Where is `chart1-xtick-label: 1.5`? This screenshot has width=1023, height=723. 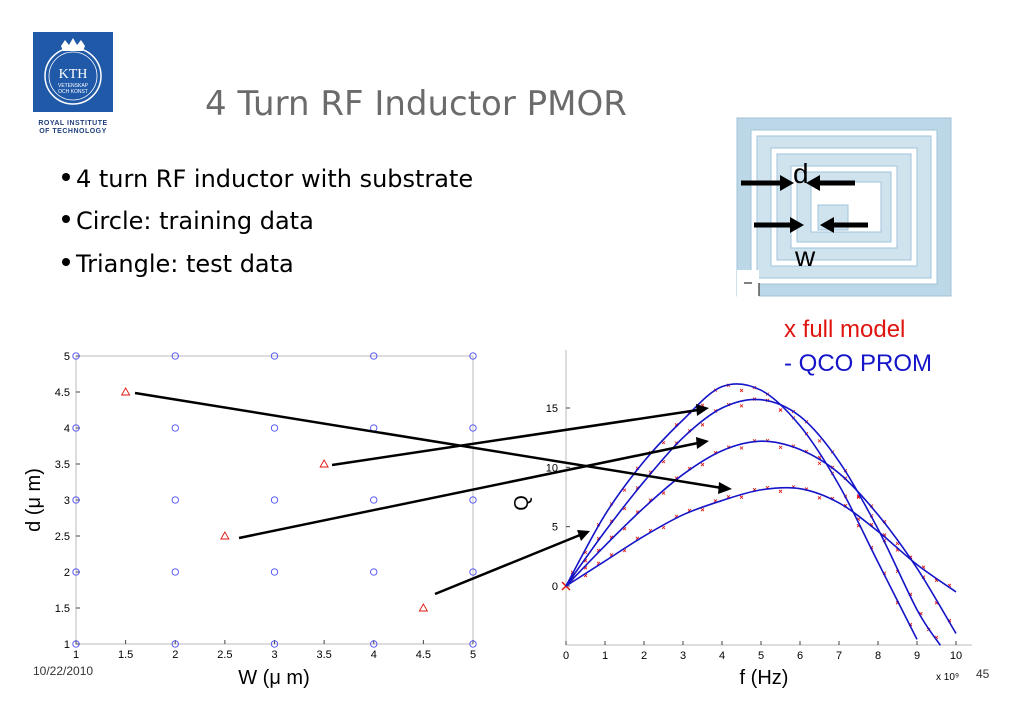
chart1-xtick-label: 1.5 is located at coordinates (125, 655).